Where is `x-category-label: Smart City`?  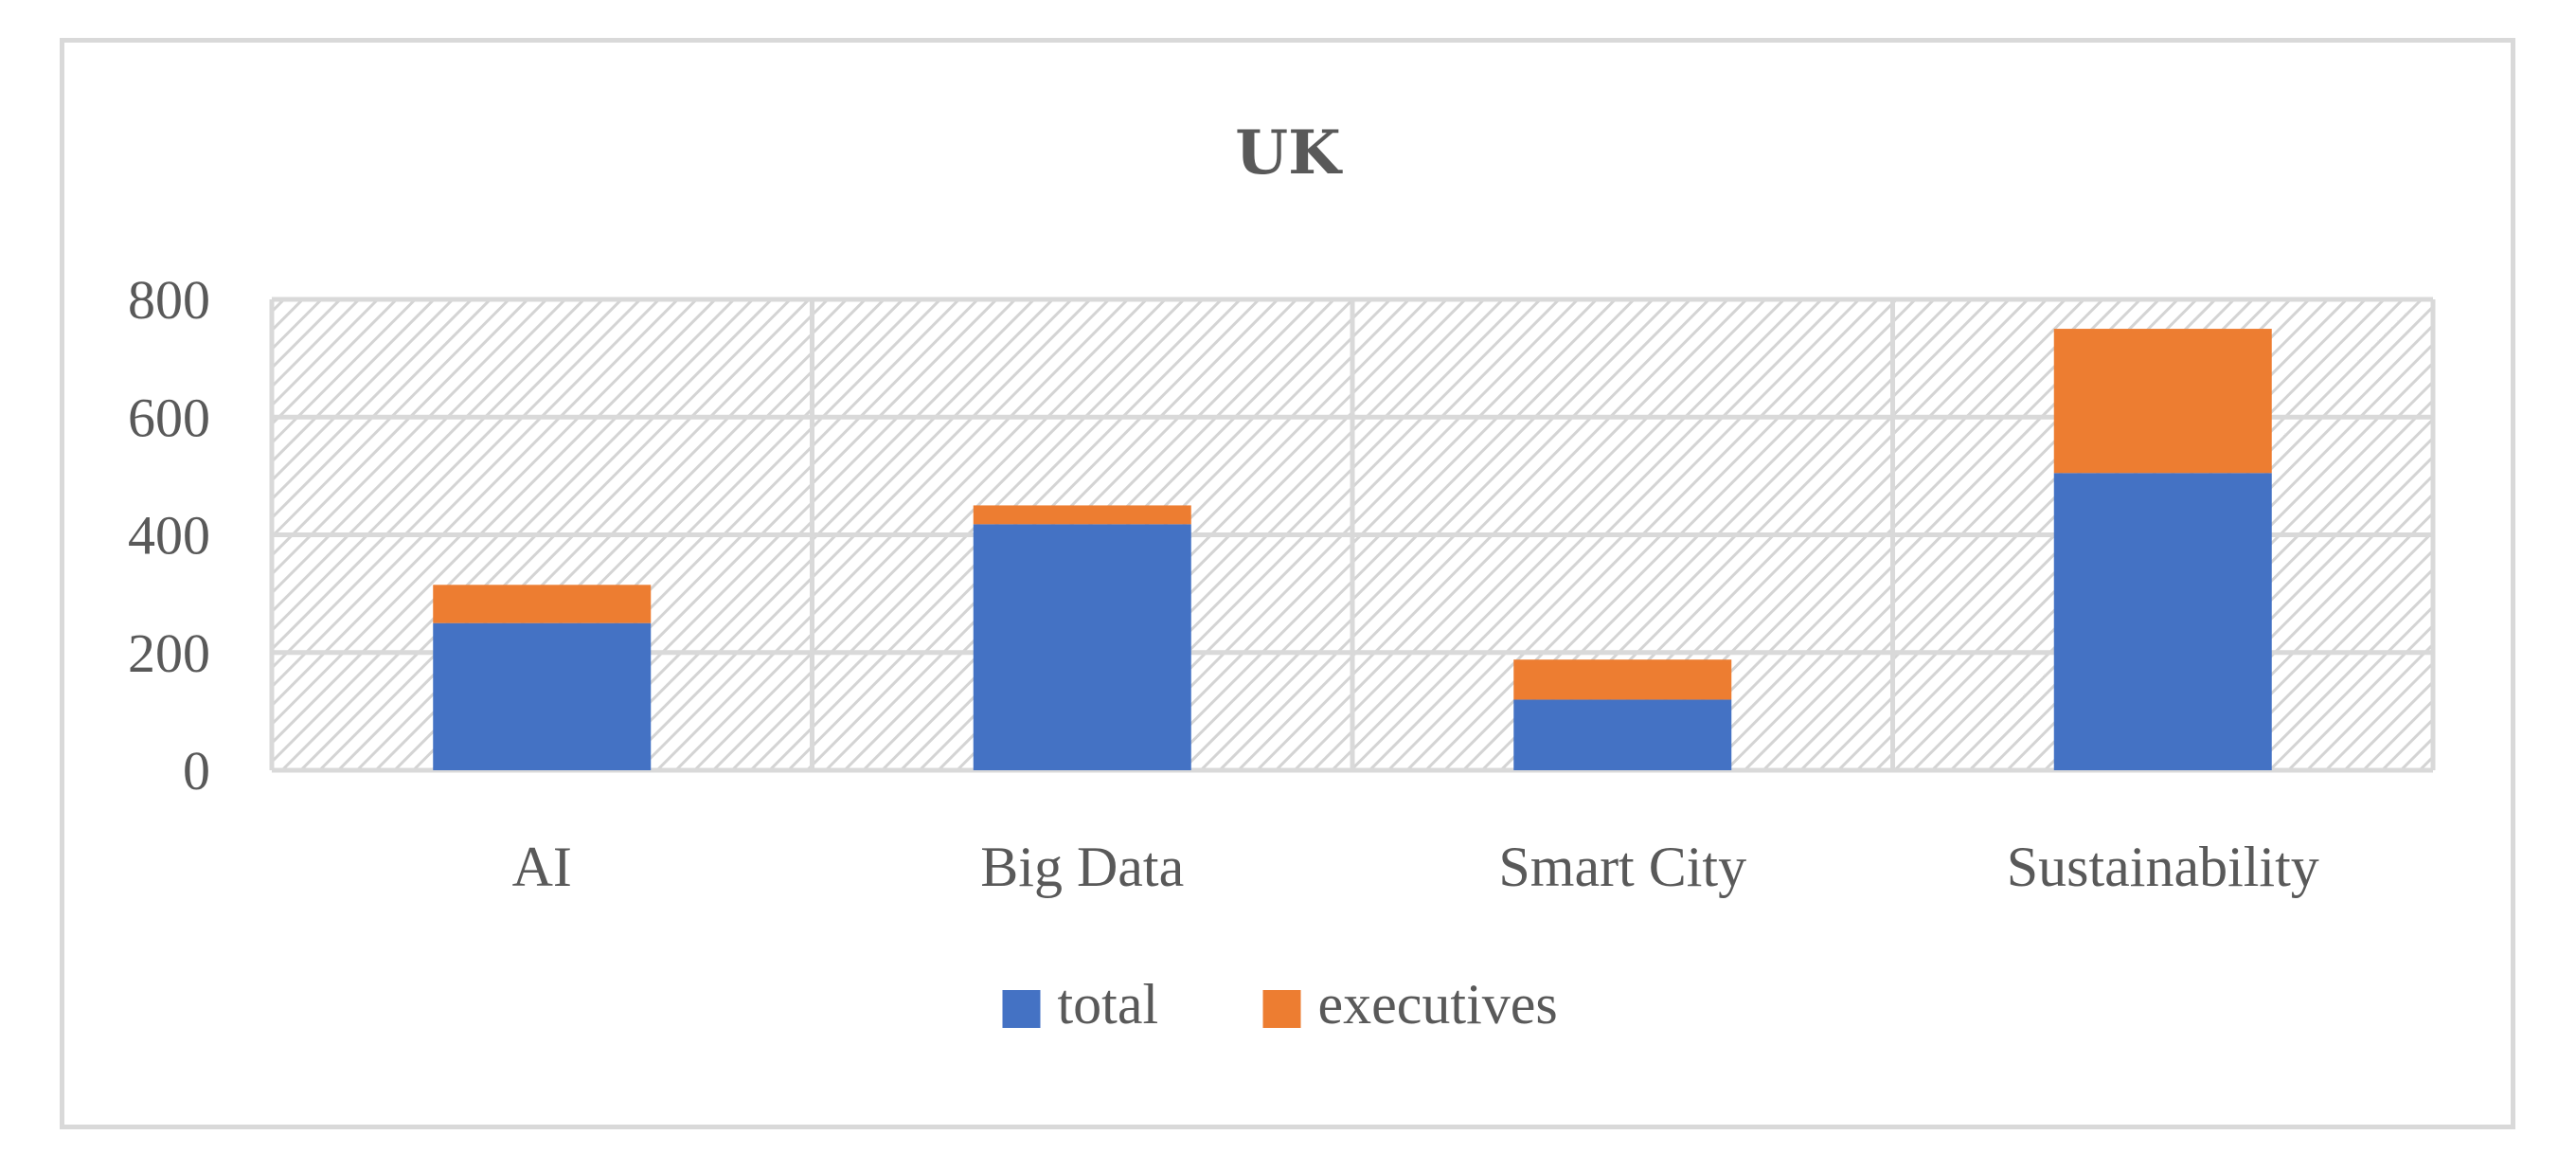 x-category-label: Smart City is located at coordinates (1622, 867).